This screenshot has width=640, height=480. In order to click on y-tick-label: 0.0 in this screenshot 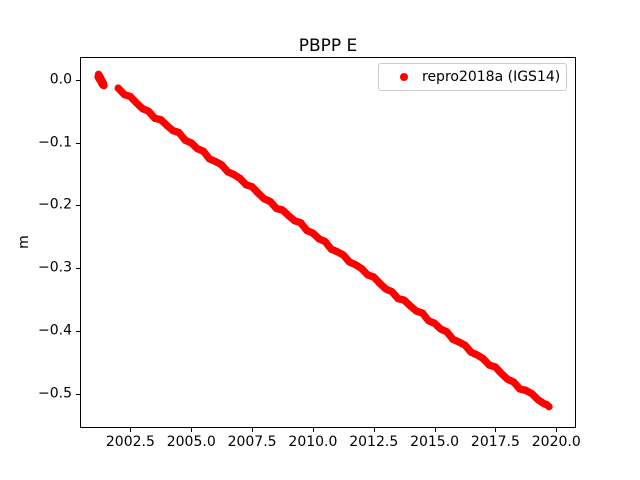, I will do `click(60, 79)`.